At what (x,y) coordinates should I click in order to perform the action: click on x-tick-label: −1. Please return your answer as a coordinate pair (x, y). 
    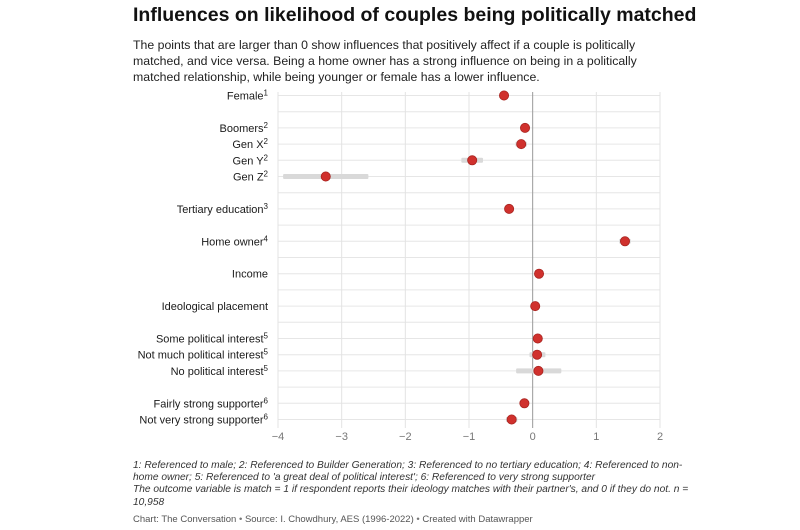
    Looking at the image, I should click on (469, 437).